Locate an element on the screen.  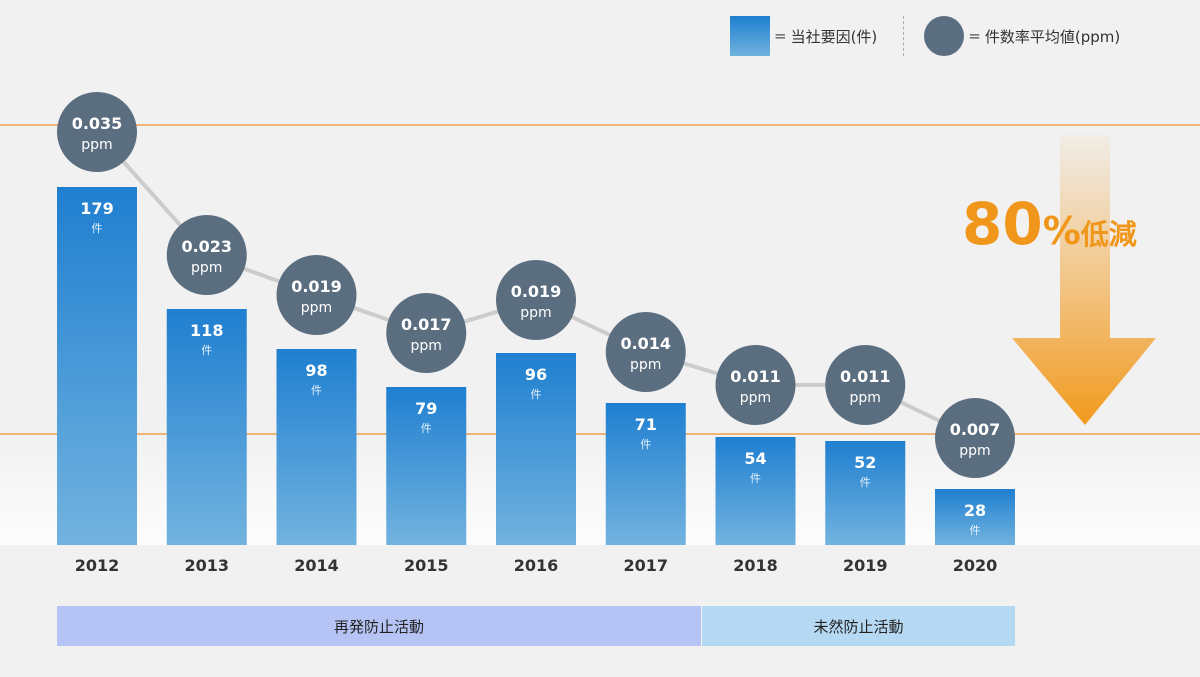
bar-unit-2013: 件 is located at coordinates (206, 350).